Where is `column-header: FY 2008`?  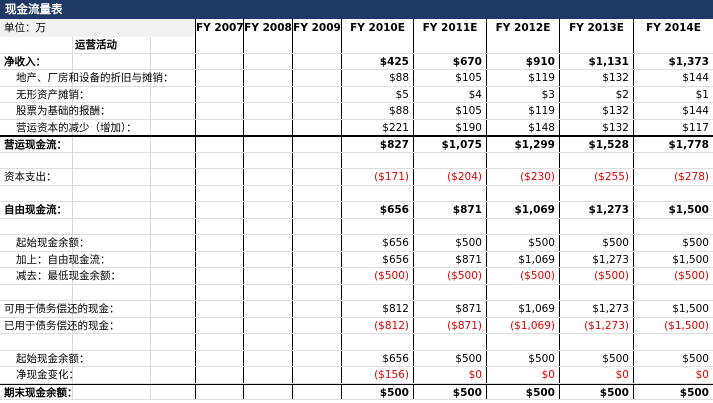 column-header: FY 2008 is located at coordinates (267, 28).